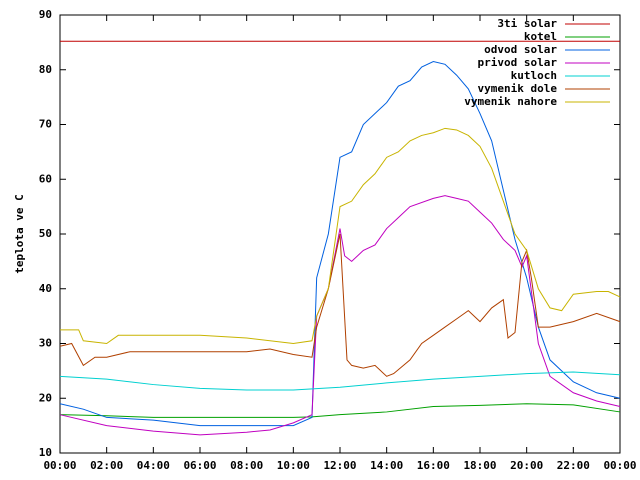 The image size is (640, 480). I want to click on y-tick-label: 50, so click(45, 233).